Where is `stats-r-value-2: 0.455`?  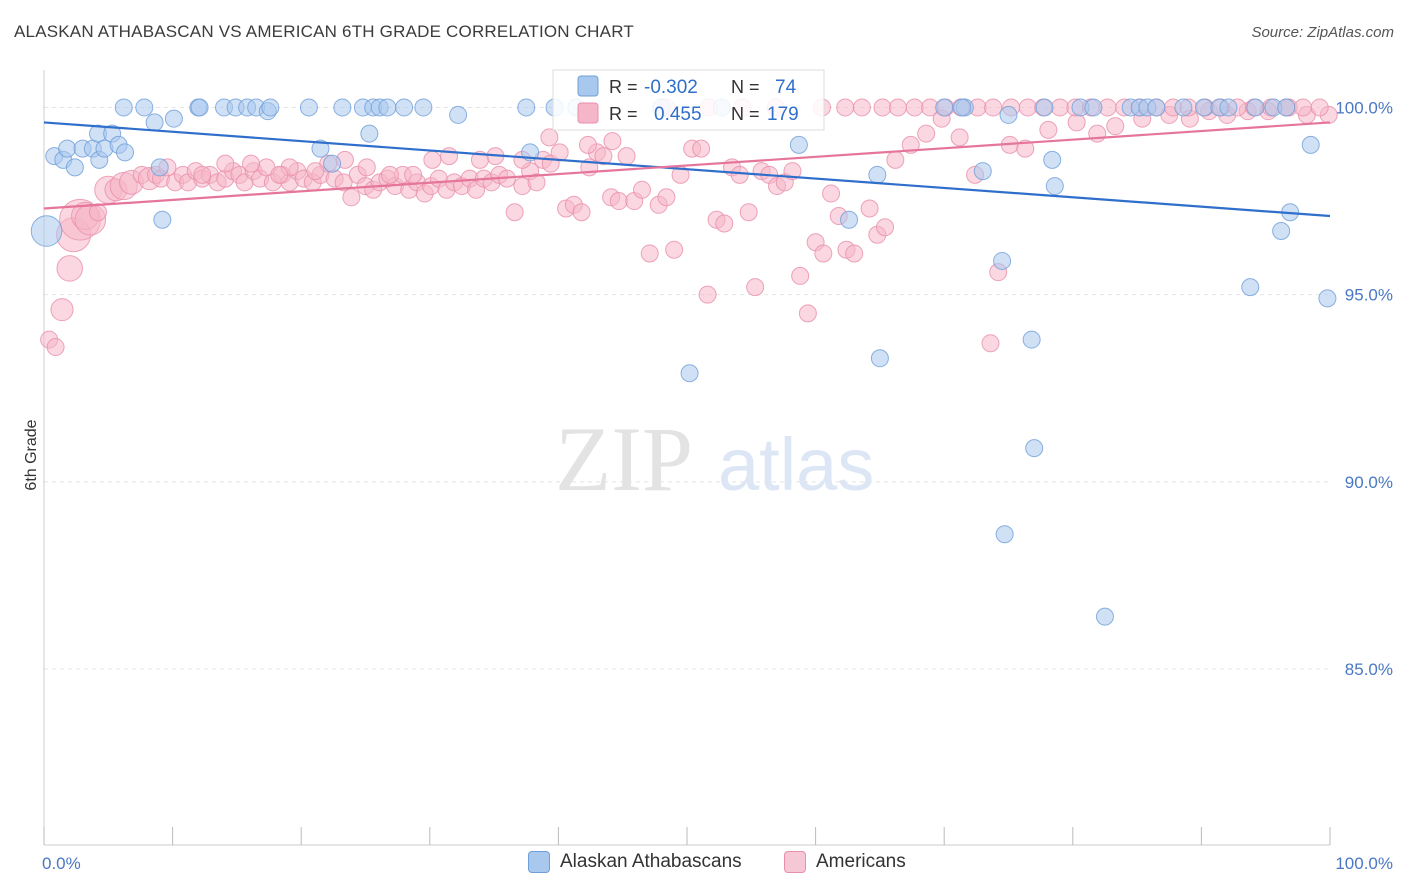
stats-r-value-2: 0.455 is located at coordinates (678, 114).